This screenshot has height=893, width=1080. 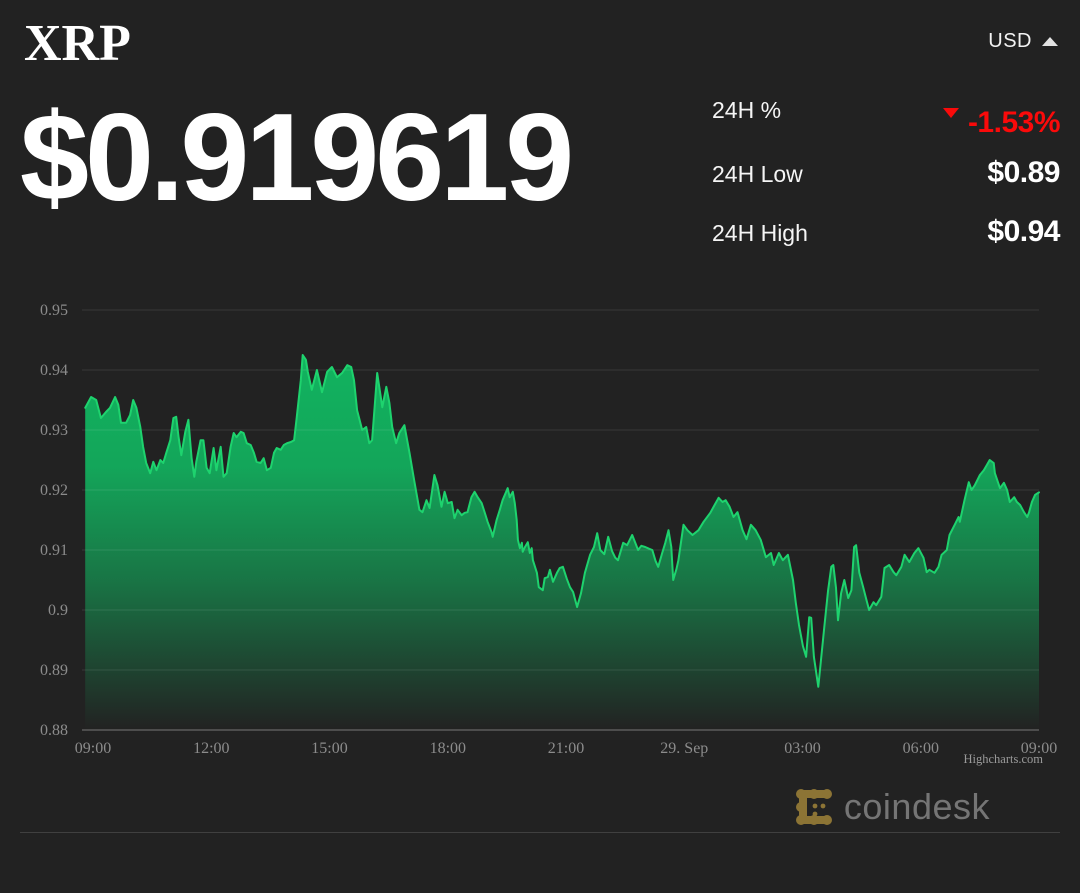 What do you see at coordinates (54, 550) in the screenshot?
I see `svg-text: 0.91` at bounding box center [54, 550].